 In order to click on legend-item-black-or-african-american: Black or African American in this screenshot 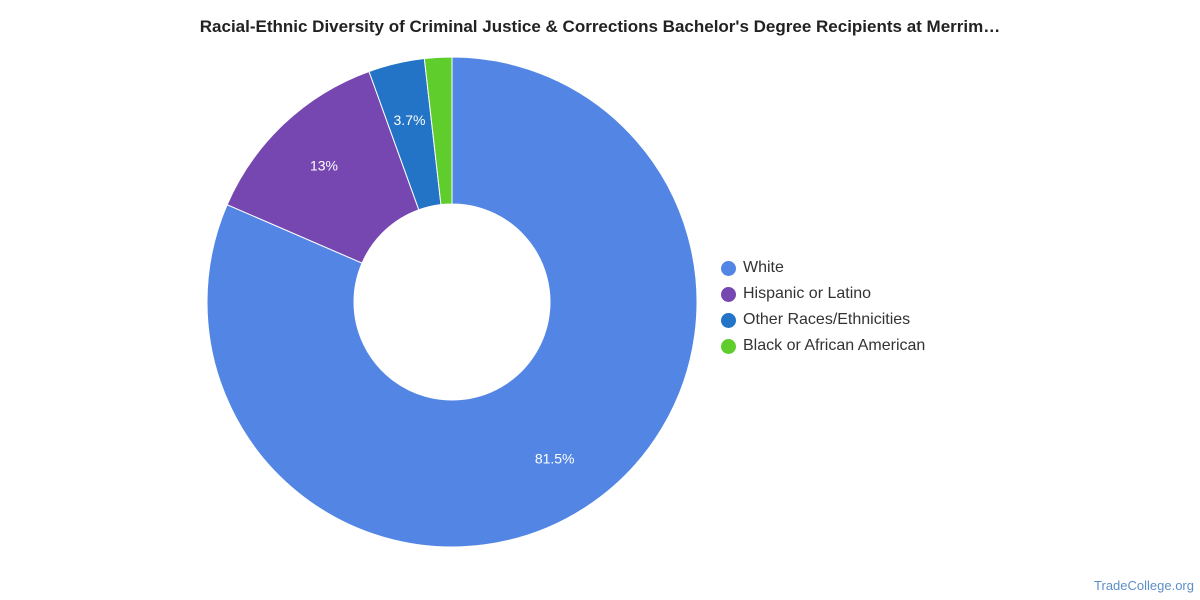, I will do `click(823, 346)`.